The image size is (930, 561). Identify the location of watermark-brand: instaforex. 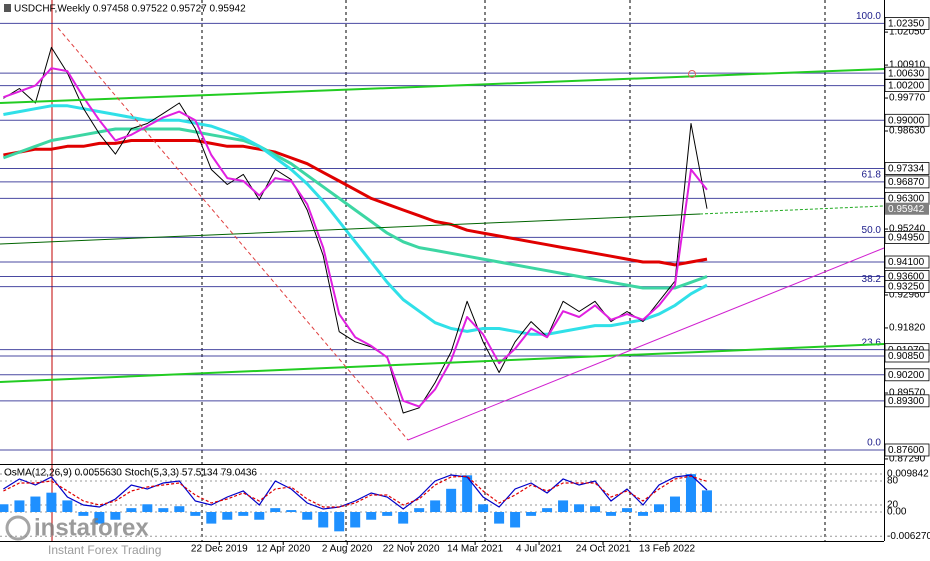
(91, 527).